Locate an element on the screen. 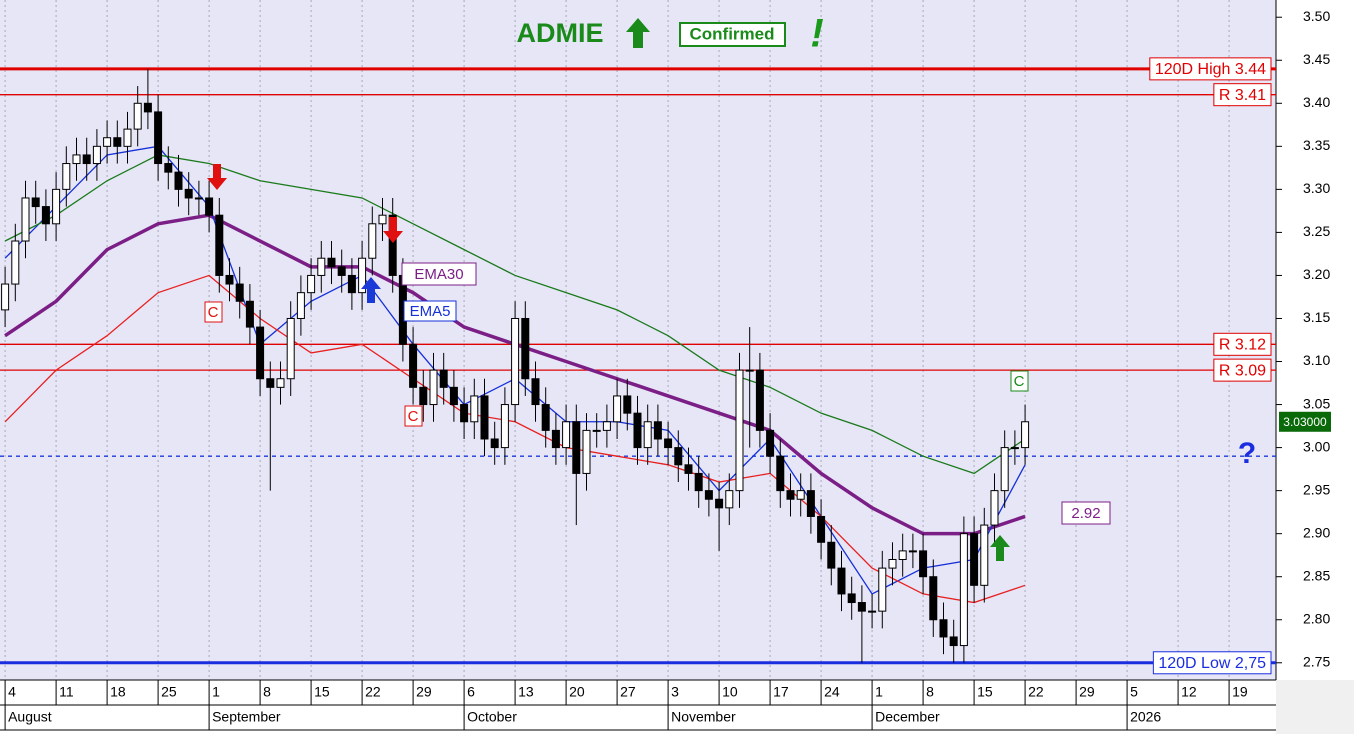 The width and height of the screenshot is (1354, 734). ema-value-label: 2.92 is located at coordinates (1085, 513).